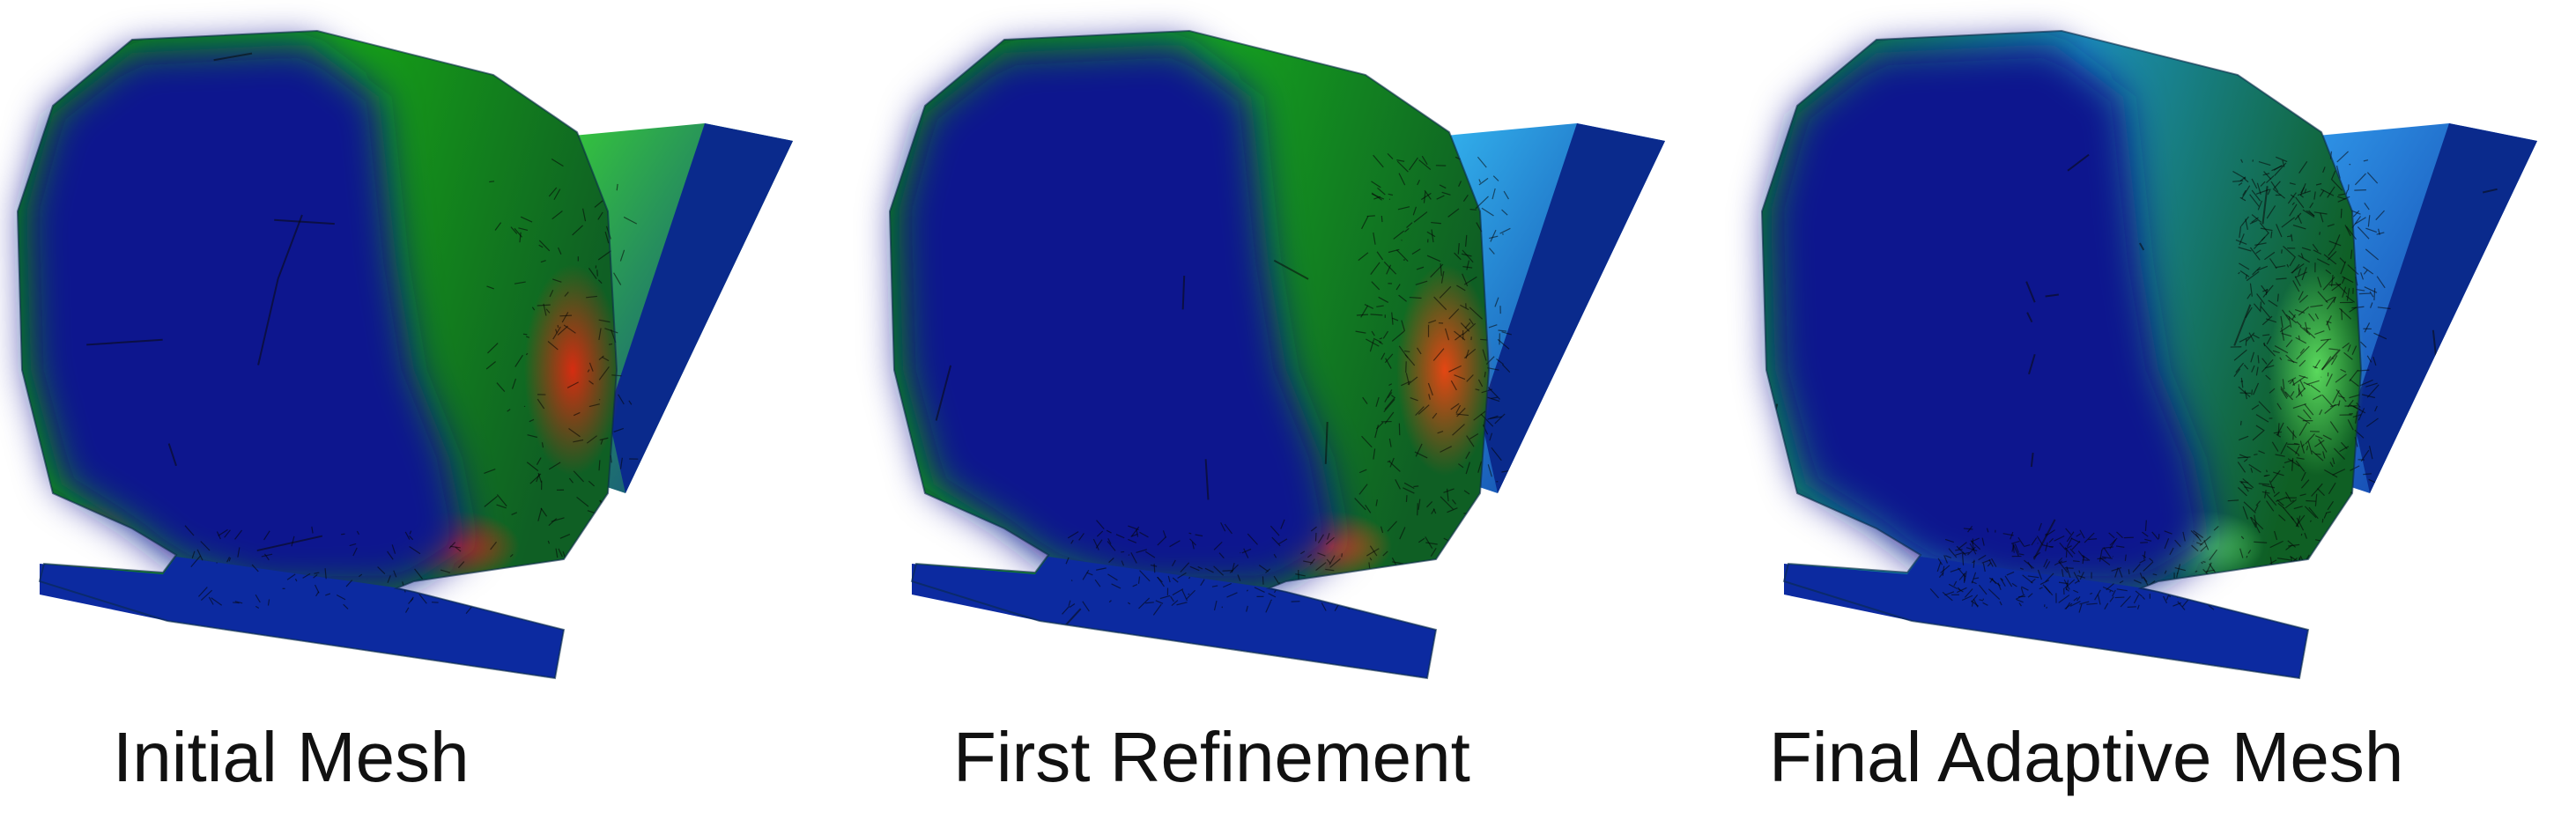 The image size is (2576, 820). I want to click on caption-final-adaptive-mesh: Final Adaptive Mesh, so click(2086, 757).